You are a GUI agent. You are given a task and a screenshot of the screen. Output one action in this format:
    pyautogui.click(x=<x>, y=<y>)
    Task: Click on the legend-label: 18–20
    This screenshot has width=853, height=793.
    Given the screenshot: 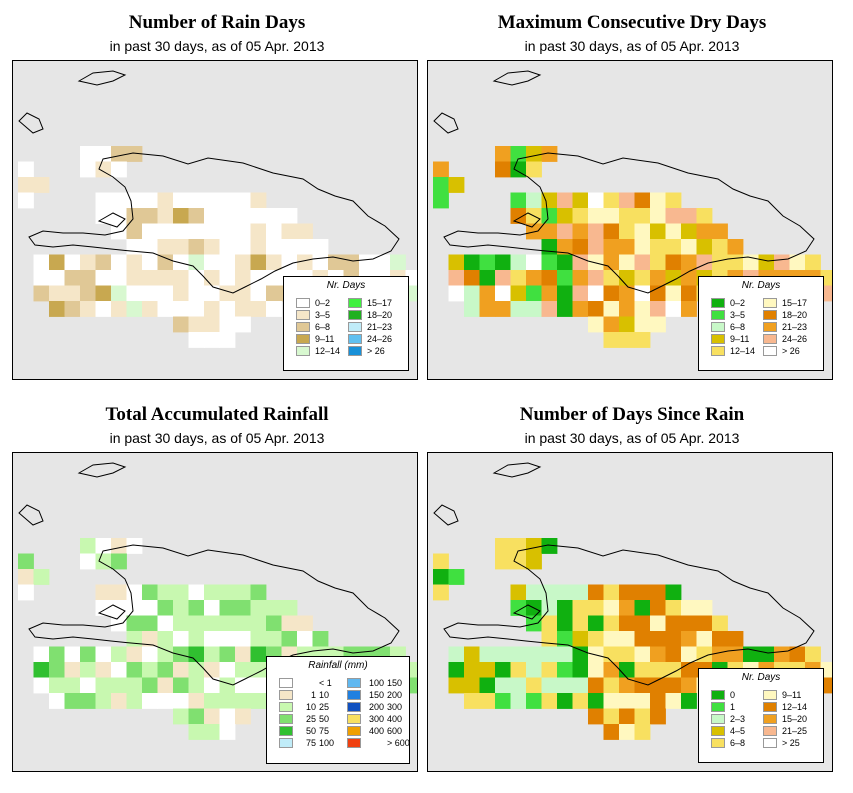 What is the action you would take?
    pyautogui.click(x=795, y=315)
    